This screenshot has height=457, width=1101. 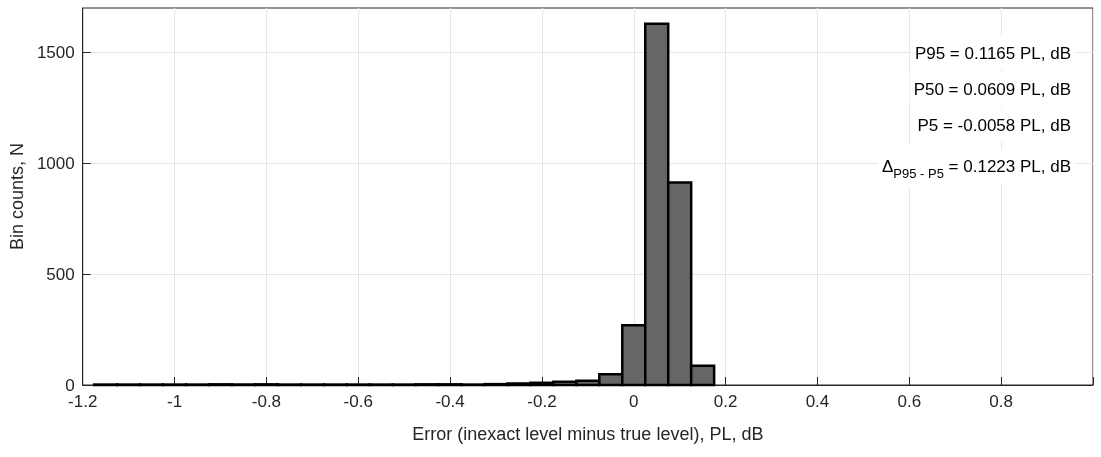 What do you see at coordinates (450, 401) in the screenshot?
I see `x-tick-label: -0.4` at bounding box center [450, 401].